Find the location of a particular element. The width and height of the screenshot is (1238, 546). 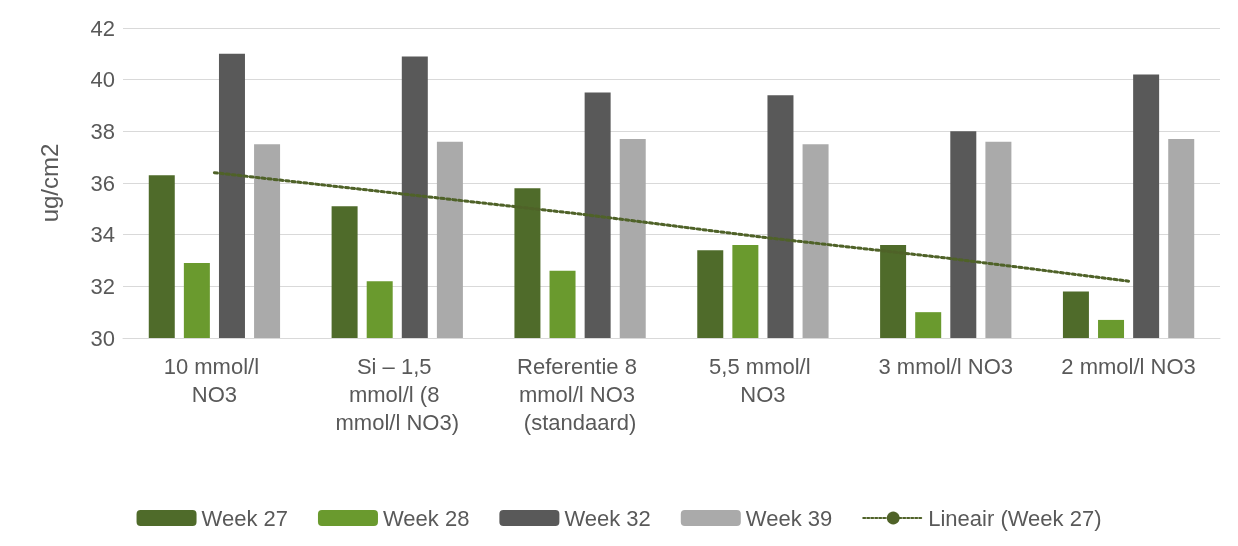

legend-label: Week 39 is located at coordinates (789, 518).